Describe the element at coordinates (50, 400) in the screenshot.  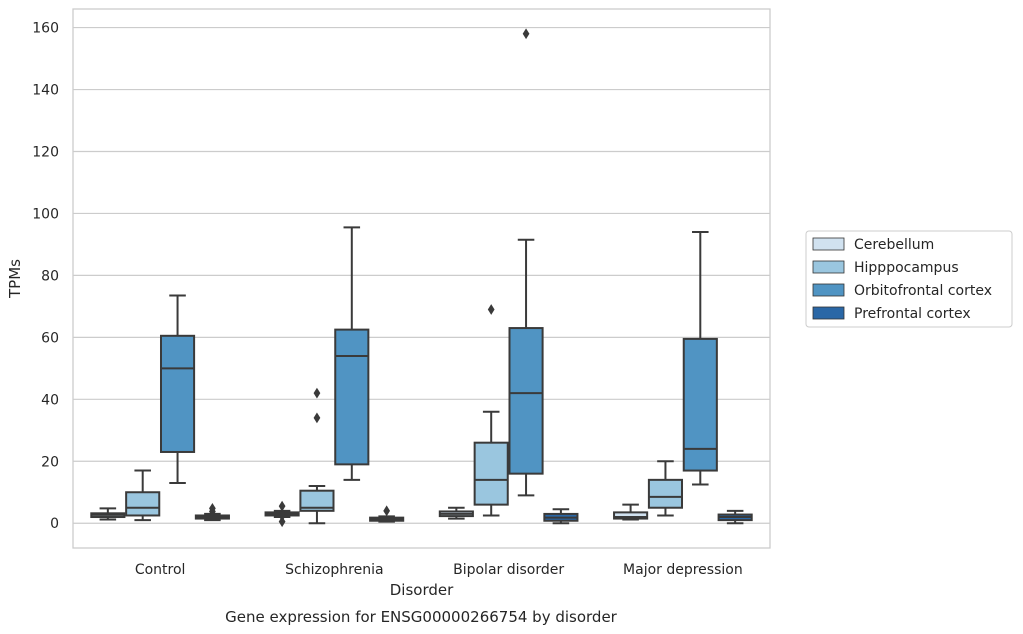
I see `y-tick-label: 40` at that location.